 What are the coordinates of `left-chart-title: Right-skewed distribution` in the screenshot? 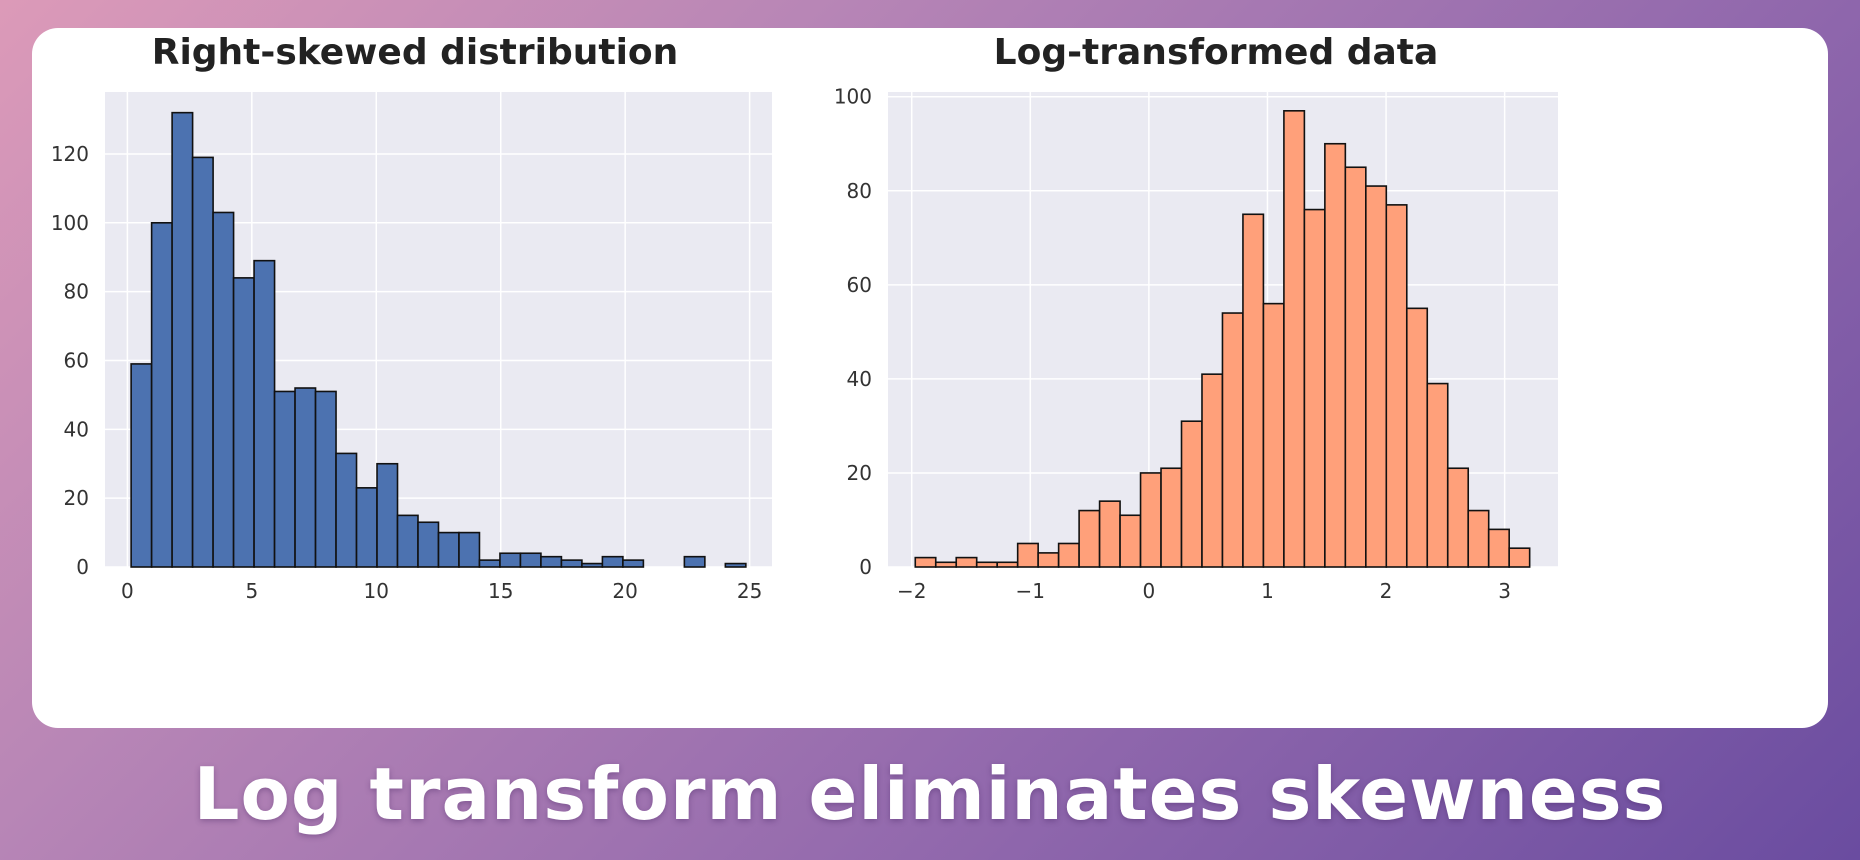 It's located at (415, 52).